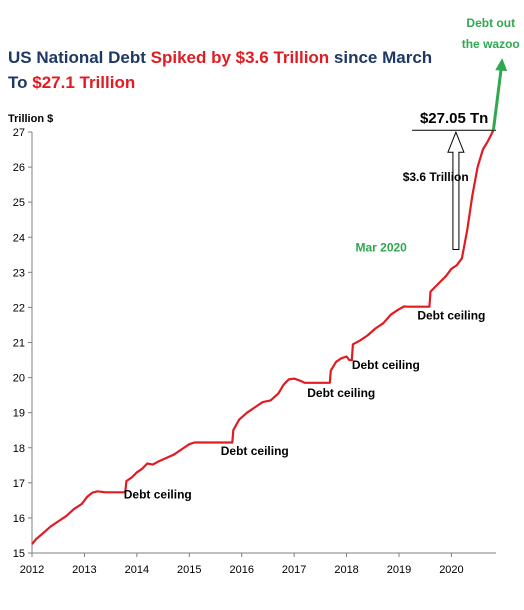  Describe the element at coordinates (346, 570) in the screenshot. I see `x-tick-label: 2018` at that location.